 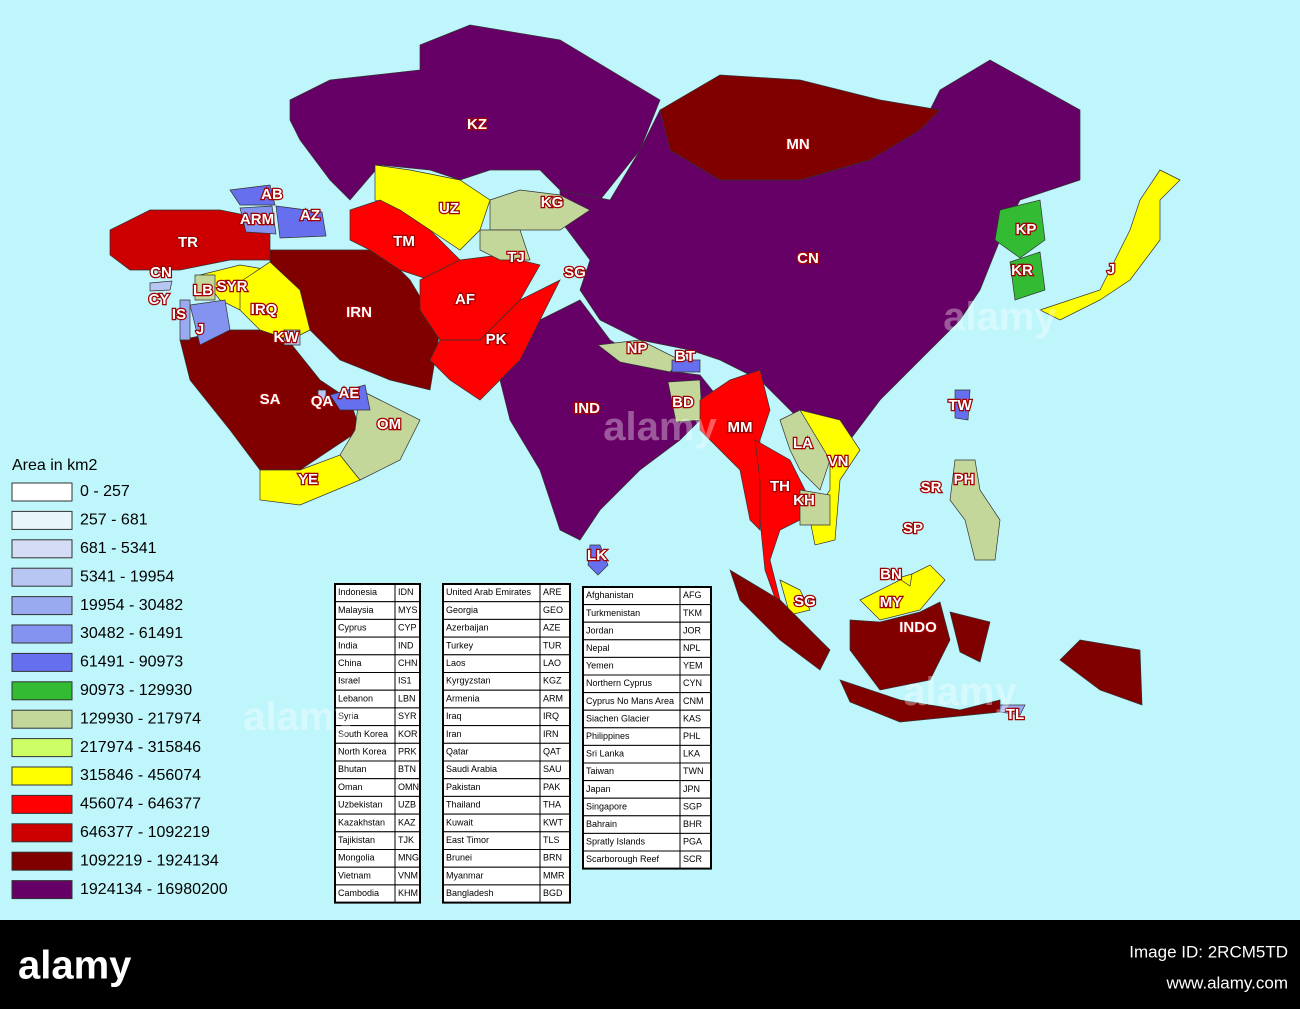 What do you see at coordinates (350, 787) in the screenshot?
I see `country-name: Oman` at bounding box center [350, 787].